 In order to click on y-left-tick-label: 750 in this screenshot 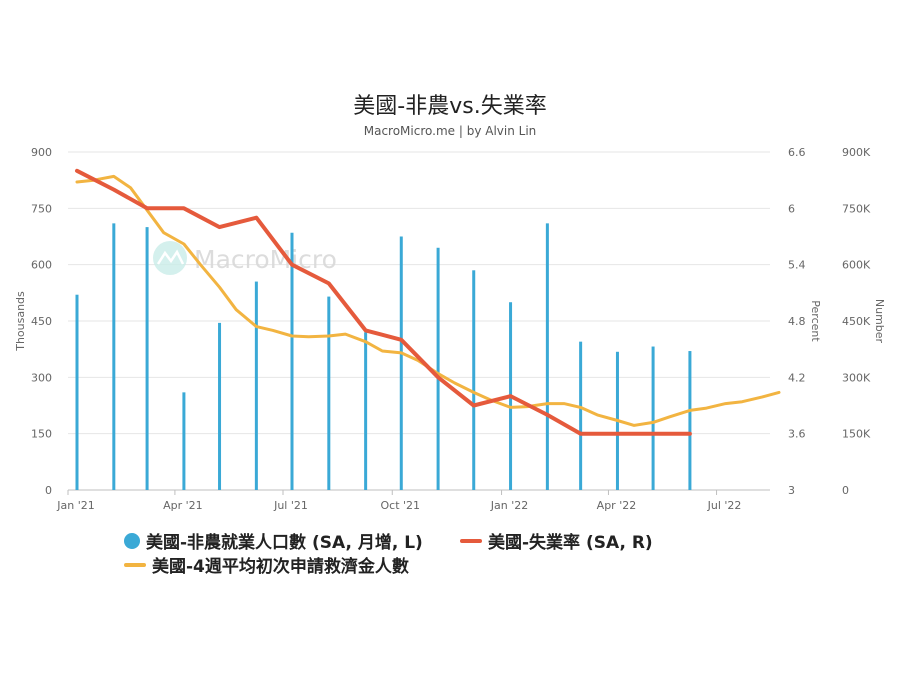, I will do `click(41, 208)`.